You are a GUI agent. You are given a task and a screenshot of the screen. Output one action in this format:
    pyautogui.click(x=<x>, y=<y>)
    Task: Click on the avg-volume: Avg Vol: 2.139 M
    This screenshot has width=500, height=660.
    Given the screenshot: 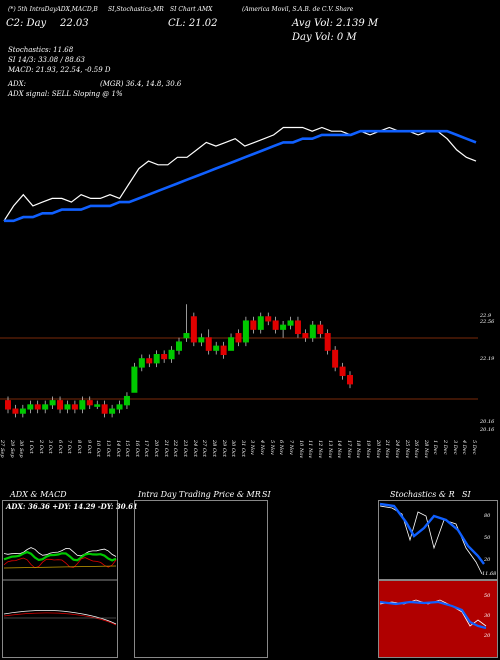 What is the action you would take?
    pyautogui.click(x=335, y=23)
    